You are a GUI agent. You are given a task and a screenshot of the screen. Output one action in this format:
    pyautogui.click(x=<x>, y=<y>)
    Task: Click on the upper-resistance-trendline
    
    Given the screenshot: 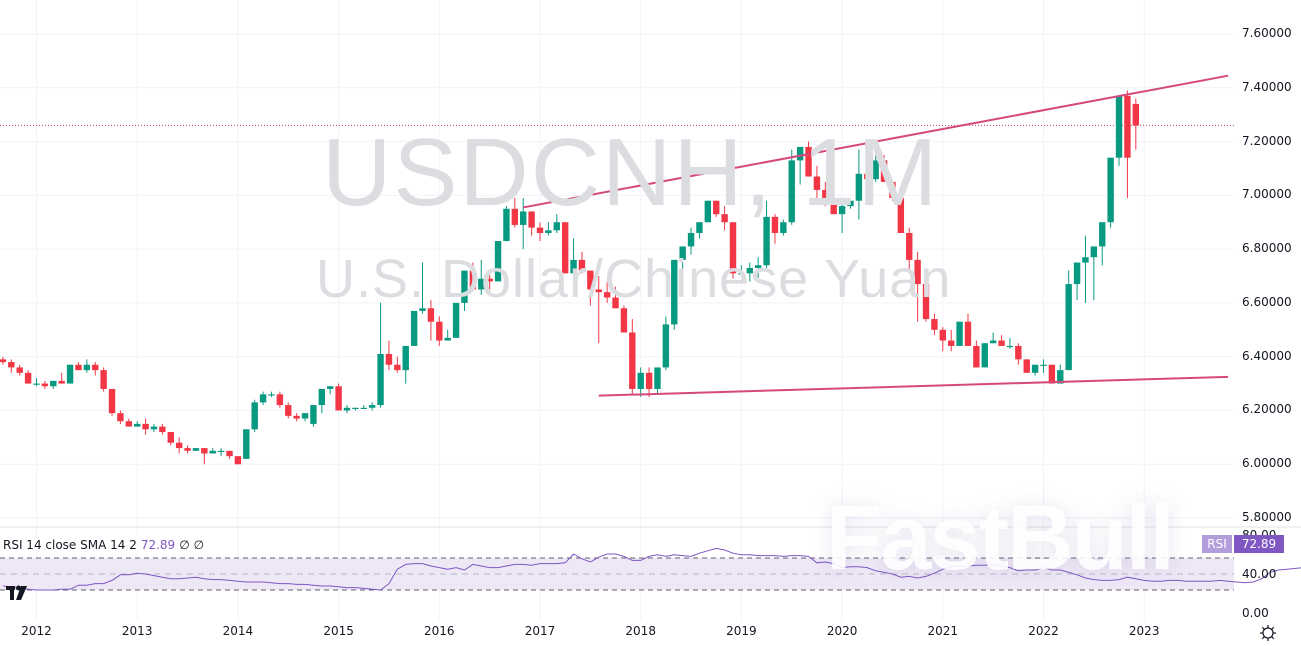 What is the action you would take?
    pyautogui.click(x=876, y=141)
    